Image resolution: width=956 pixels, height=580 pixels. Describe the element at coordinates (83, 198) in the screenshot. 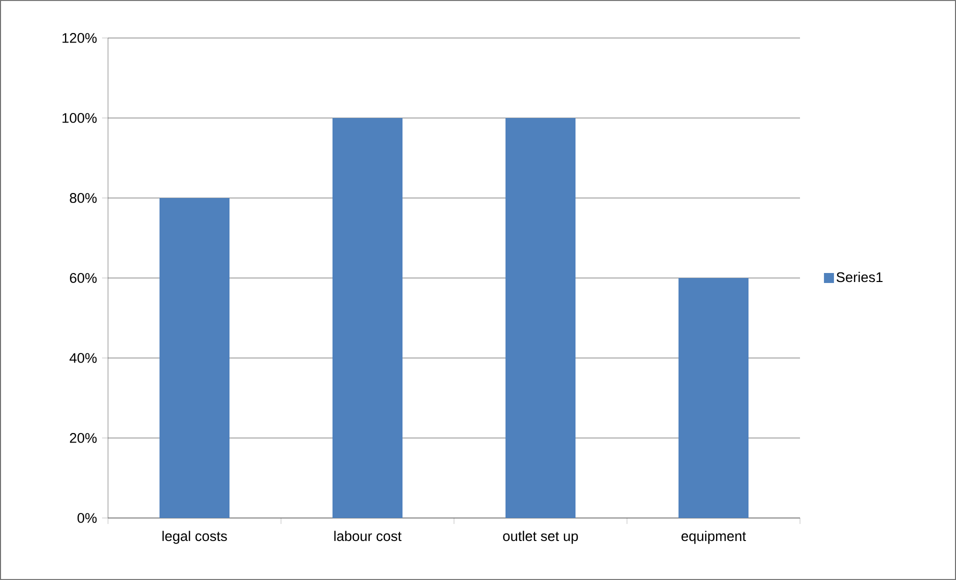

I see `y-tick-label: 80%` at that location.